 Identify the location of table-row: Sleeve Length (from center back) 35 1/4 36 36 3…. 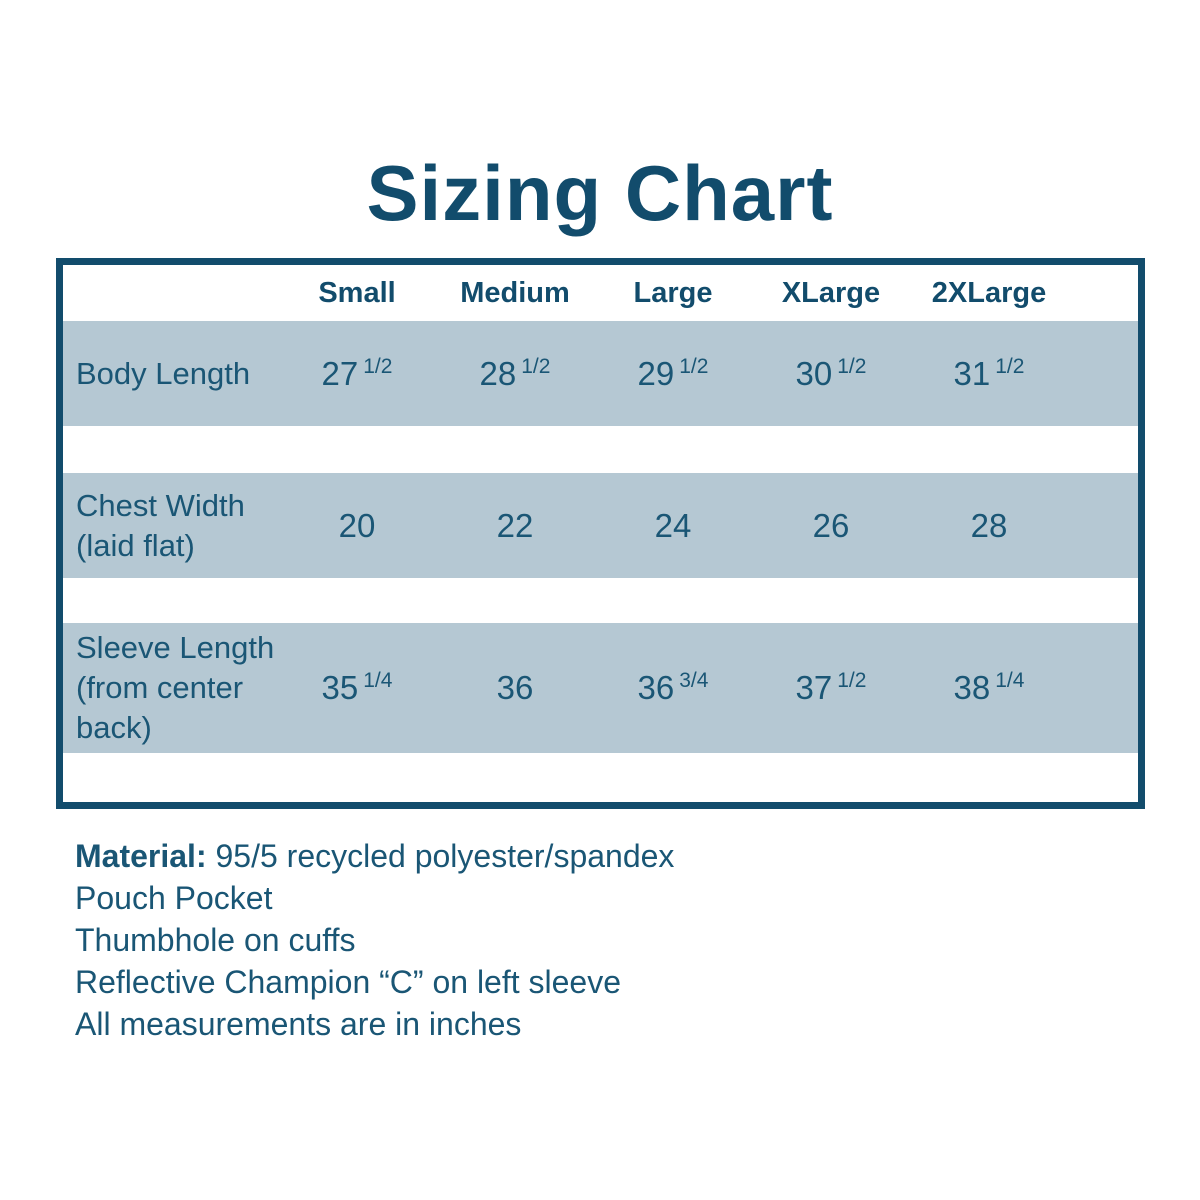
(600, 688).